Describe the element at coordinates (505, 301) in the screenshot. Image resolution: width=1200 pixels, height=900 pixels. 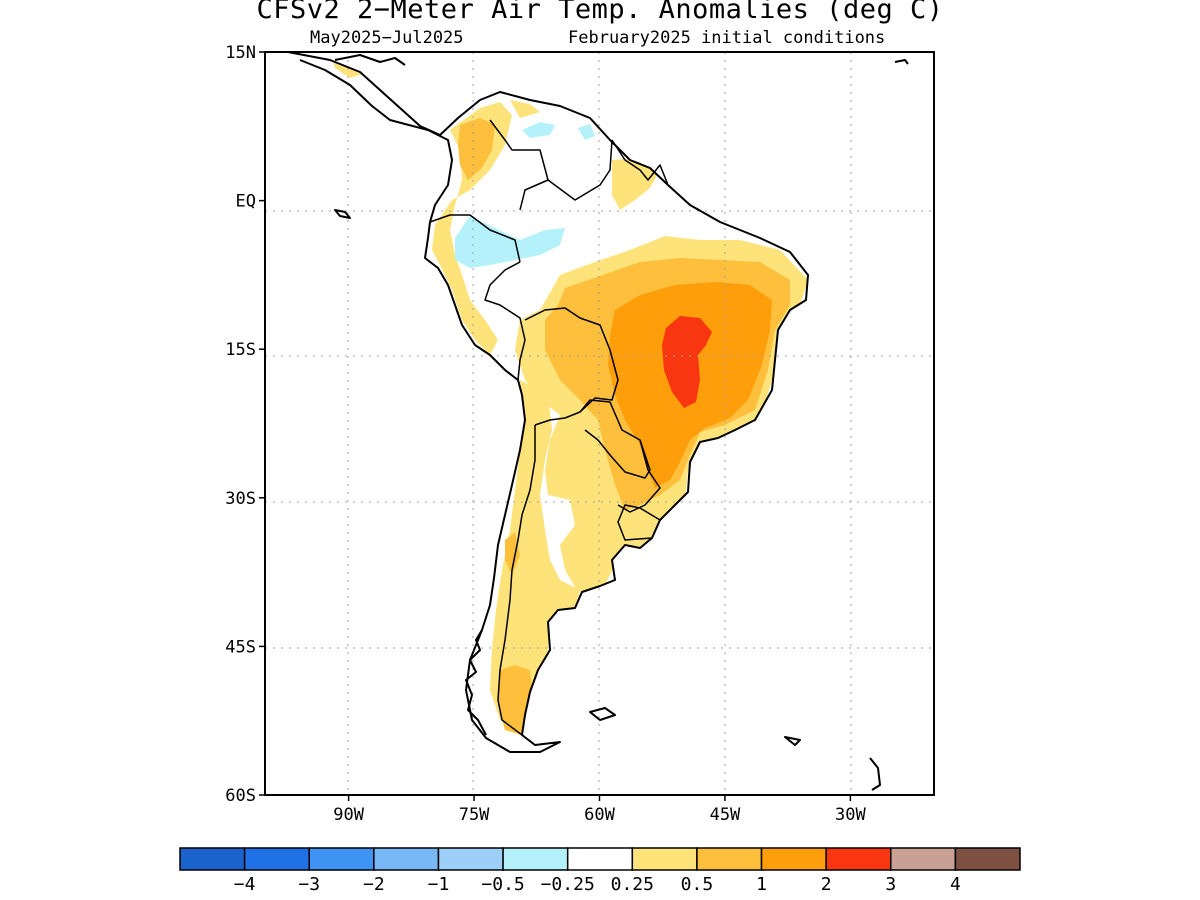
I see `border-peru-brazil` at that location.